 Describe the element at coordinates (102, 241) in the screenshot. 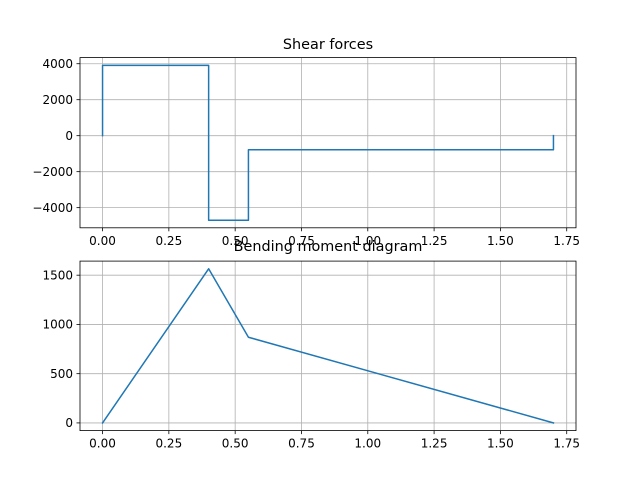

I see `shear-x-tick-label: 0.00` at that location.